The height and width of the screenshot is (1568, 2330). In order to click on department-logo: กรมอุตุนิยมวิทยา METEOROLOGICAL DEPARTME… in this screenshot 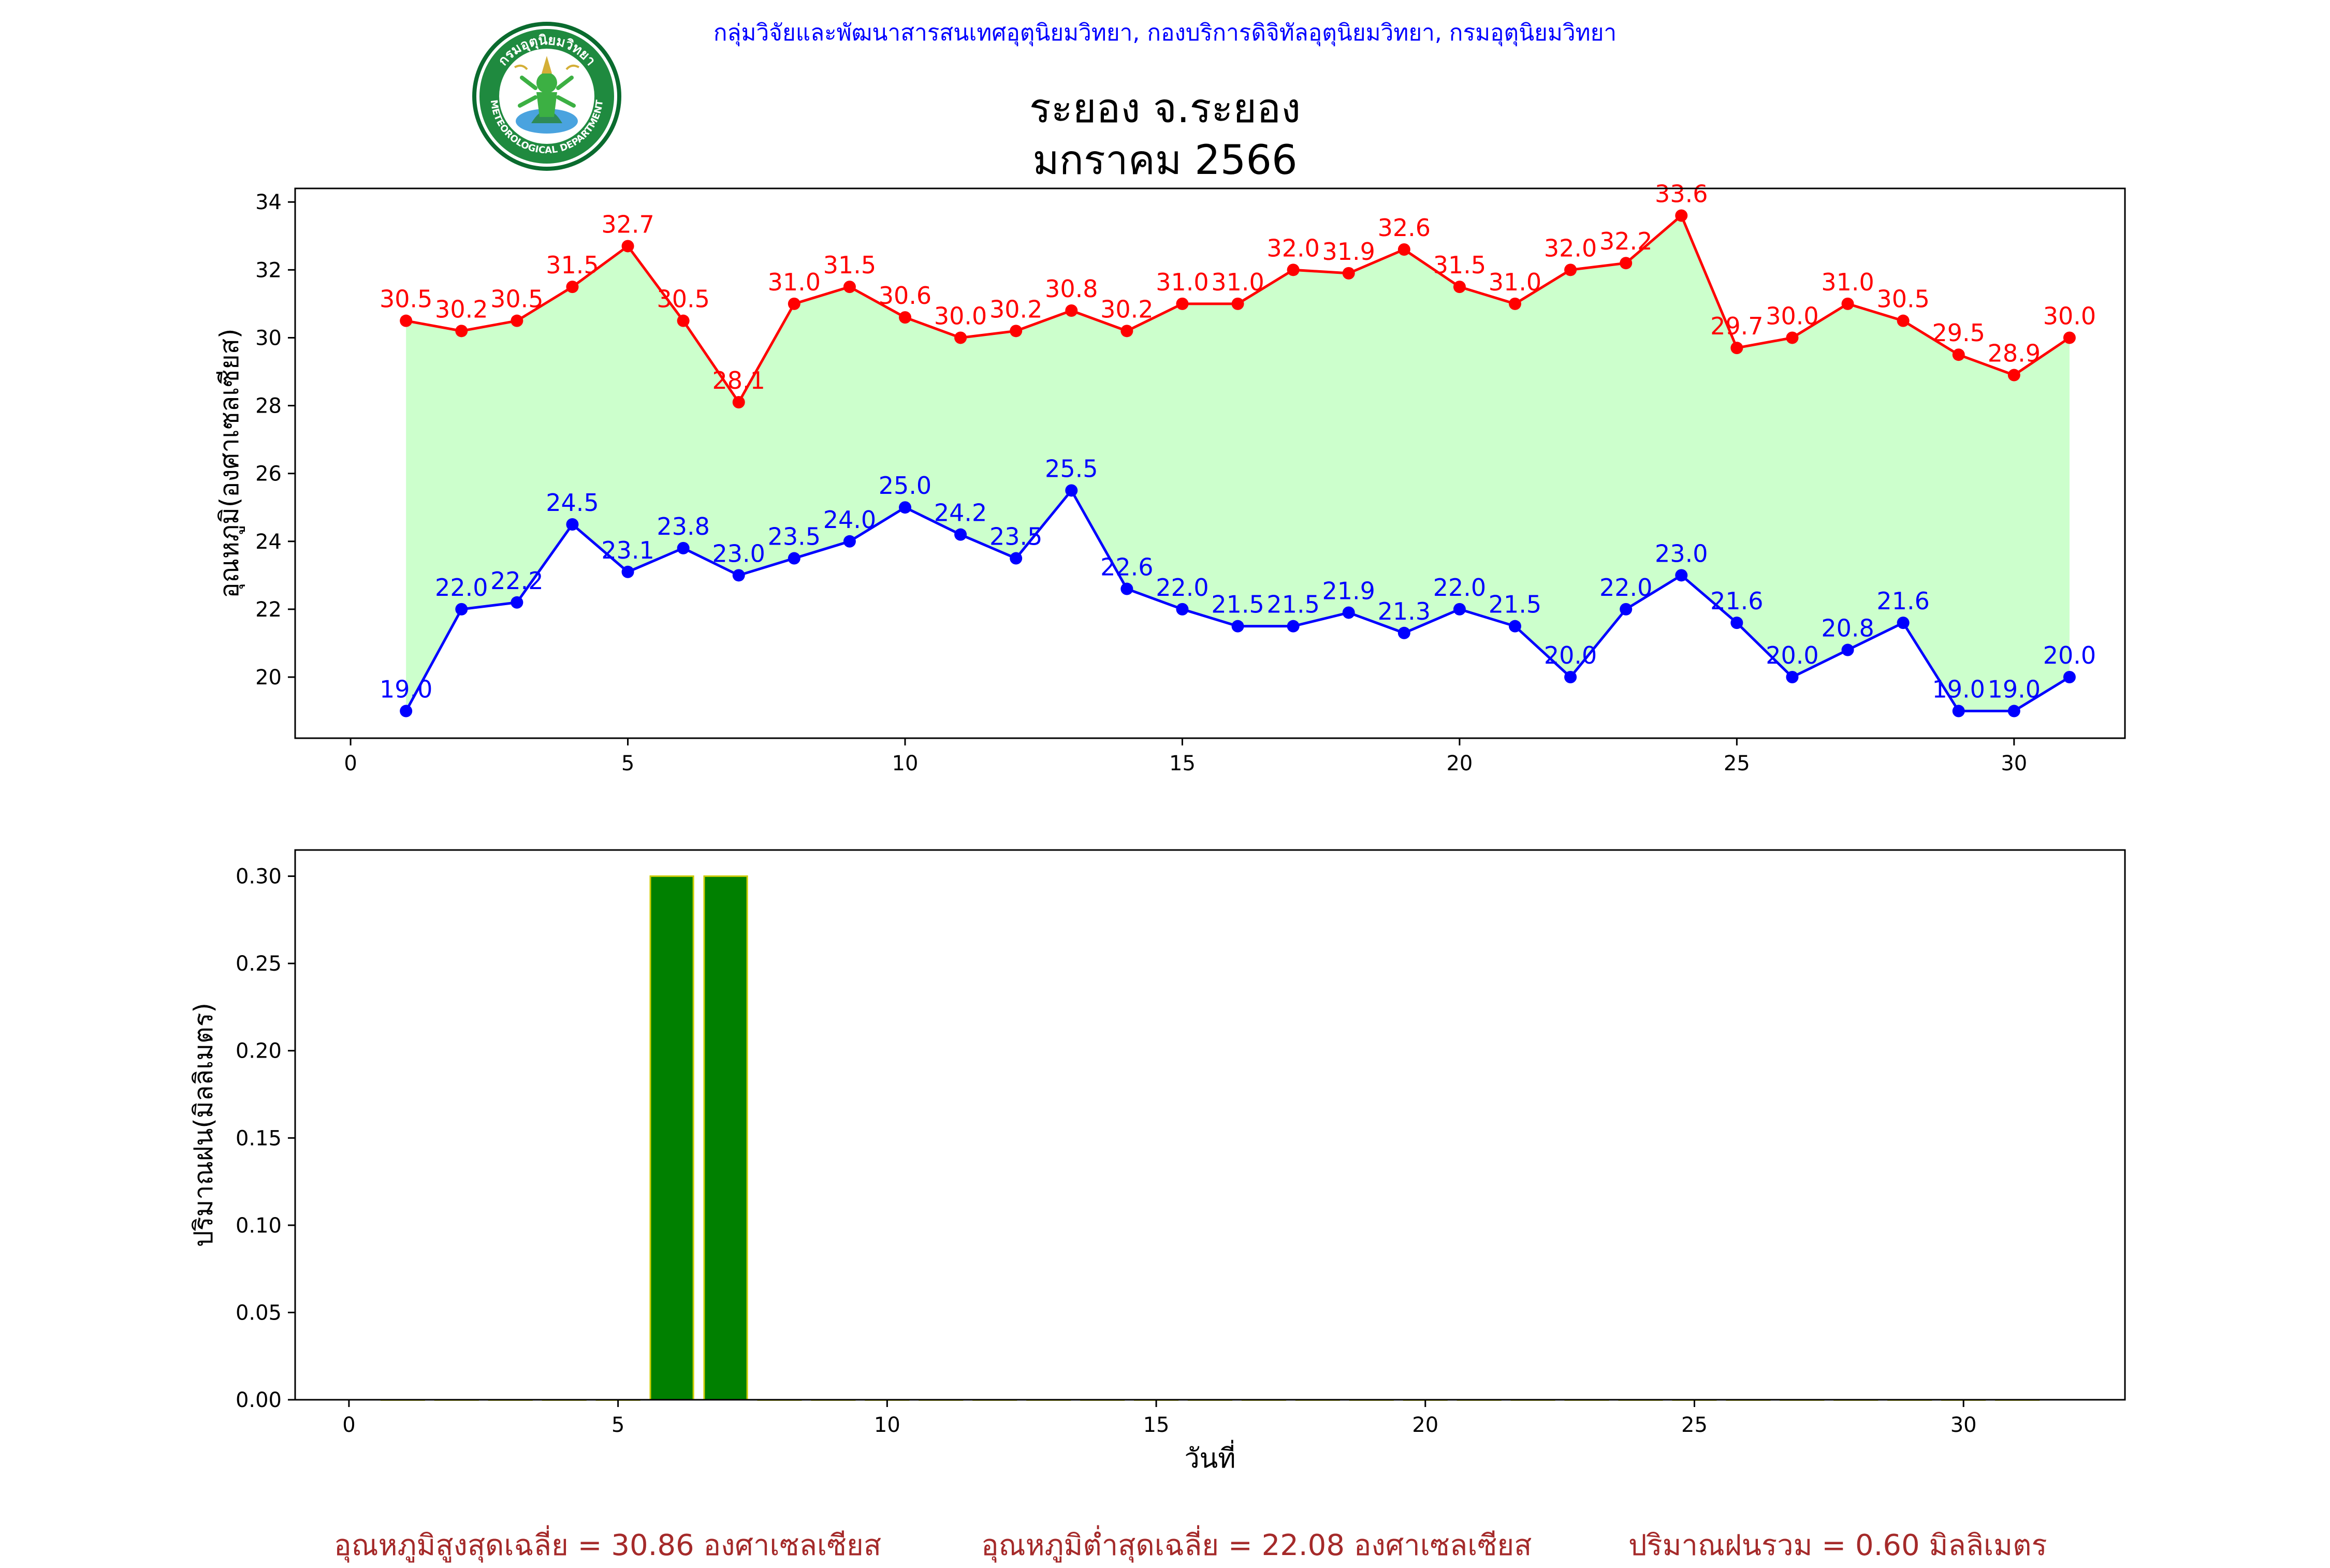, I will do `click(546, 96)`.